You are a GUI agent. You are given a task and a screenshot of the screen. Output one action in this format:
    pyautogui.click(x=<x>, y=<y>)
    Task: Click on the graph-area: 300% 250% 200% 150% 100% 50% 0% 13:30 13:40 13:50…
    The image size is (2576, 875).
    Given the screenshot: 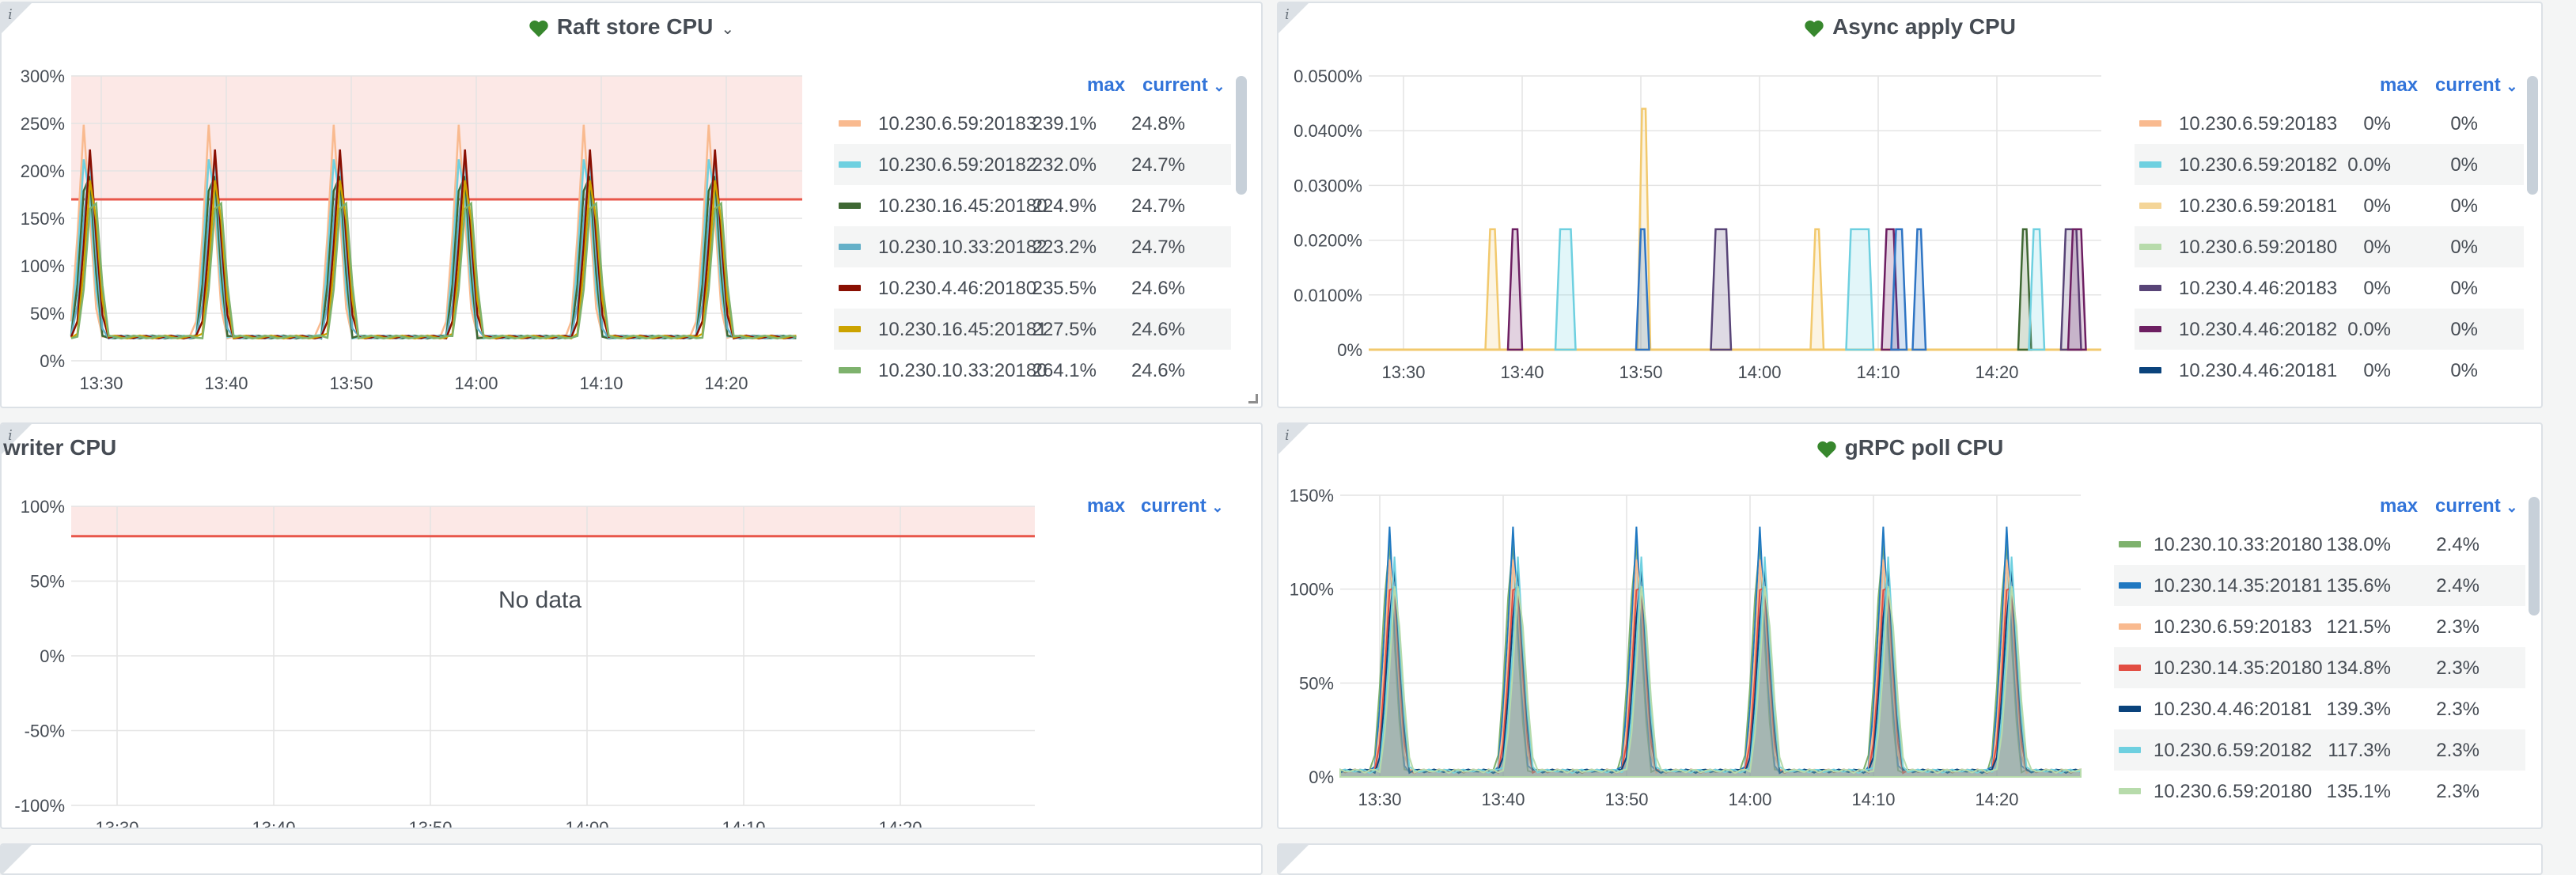 What is the action you would take?
    pyautogui.click(x=405, y=233)
    